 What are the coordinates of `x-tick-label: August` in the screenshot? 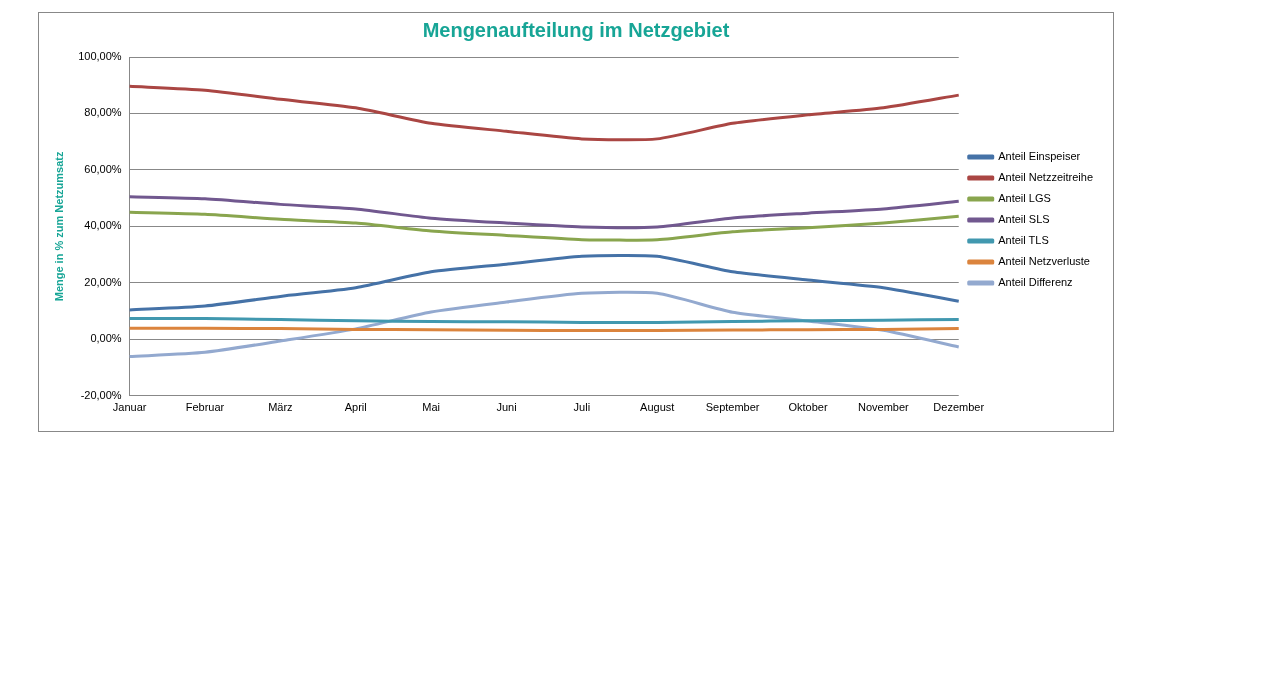 It's located at (657, 407).